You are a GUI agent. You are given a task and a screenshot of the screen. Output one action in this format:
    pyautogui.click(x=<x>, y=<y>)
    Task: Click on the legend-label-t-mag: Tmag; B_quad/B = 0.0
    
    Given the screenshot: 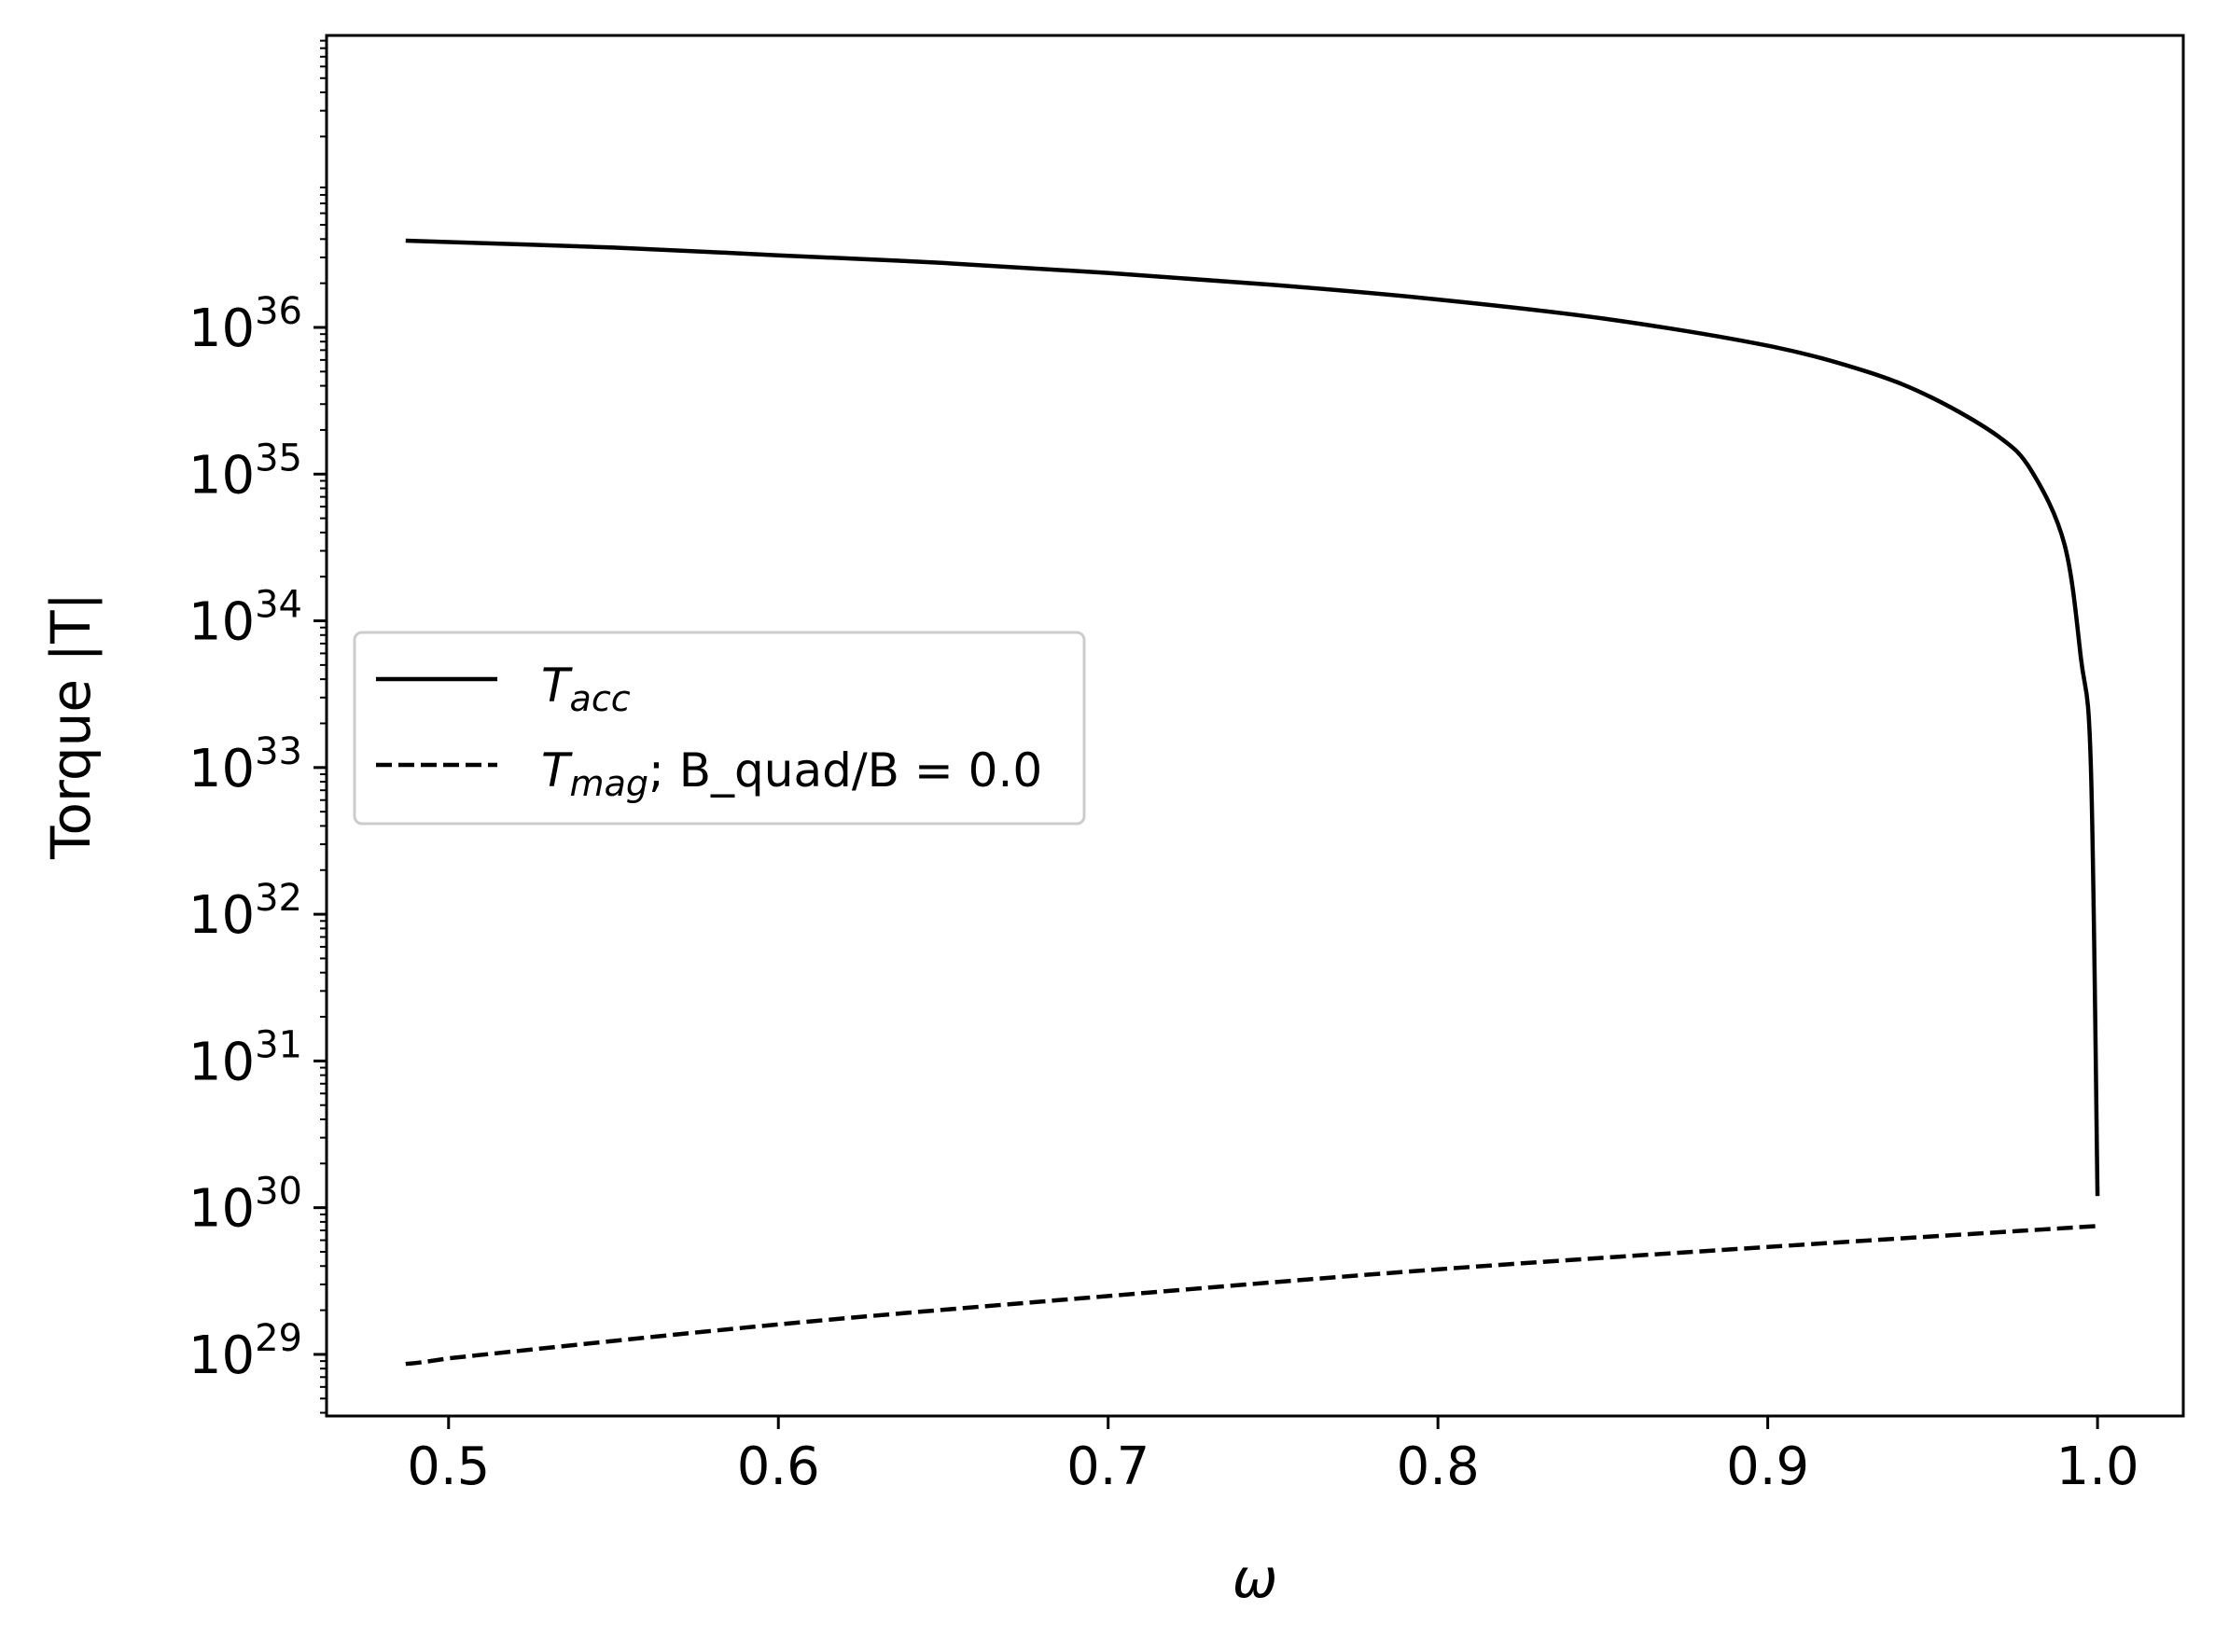 What is the action you would take?
    pyautogui.click(x=791, y=774)
    